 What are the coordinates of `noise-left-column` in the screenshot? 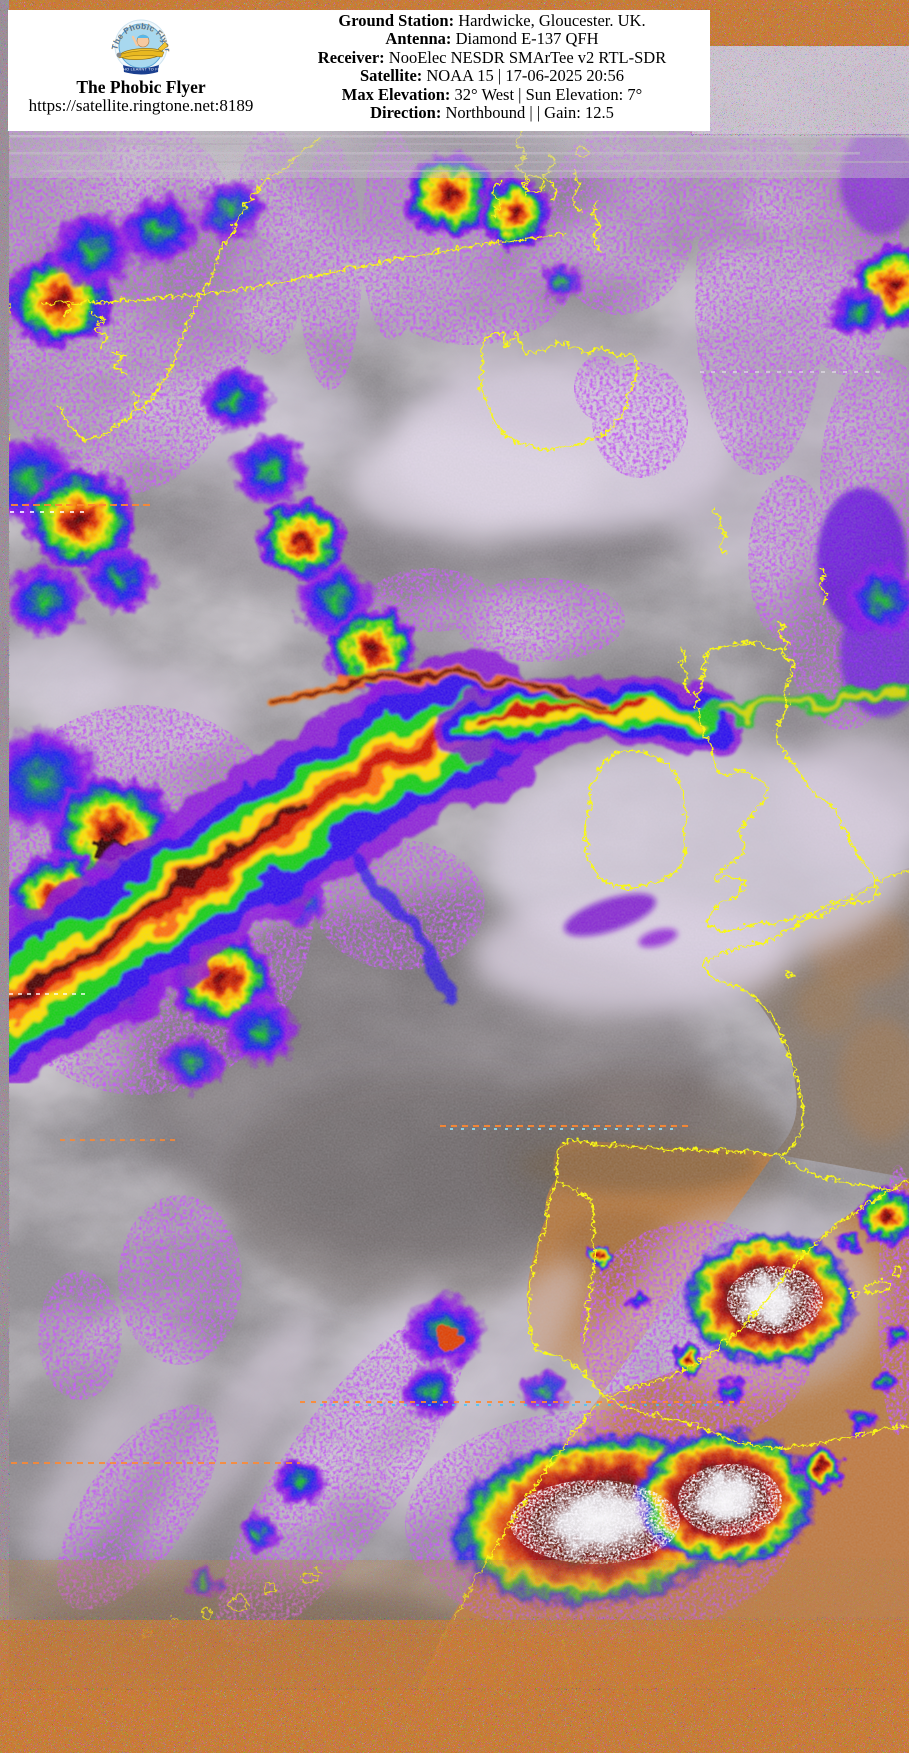 It's located at (4, 876).